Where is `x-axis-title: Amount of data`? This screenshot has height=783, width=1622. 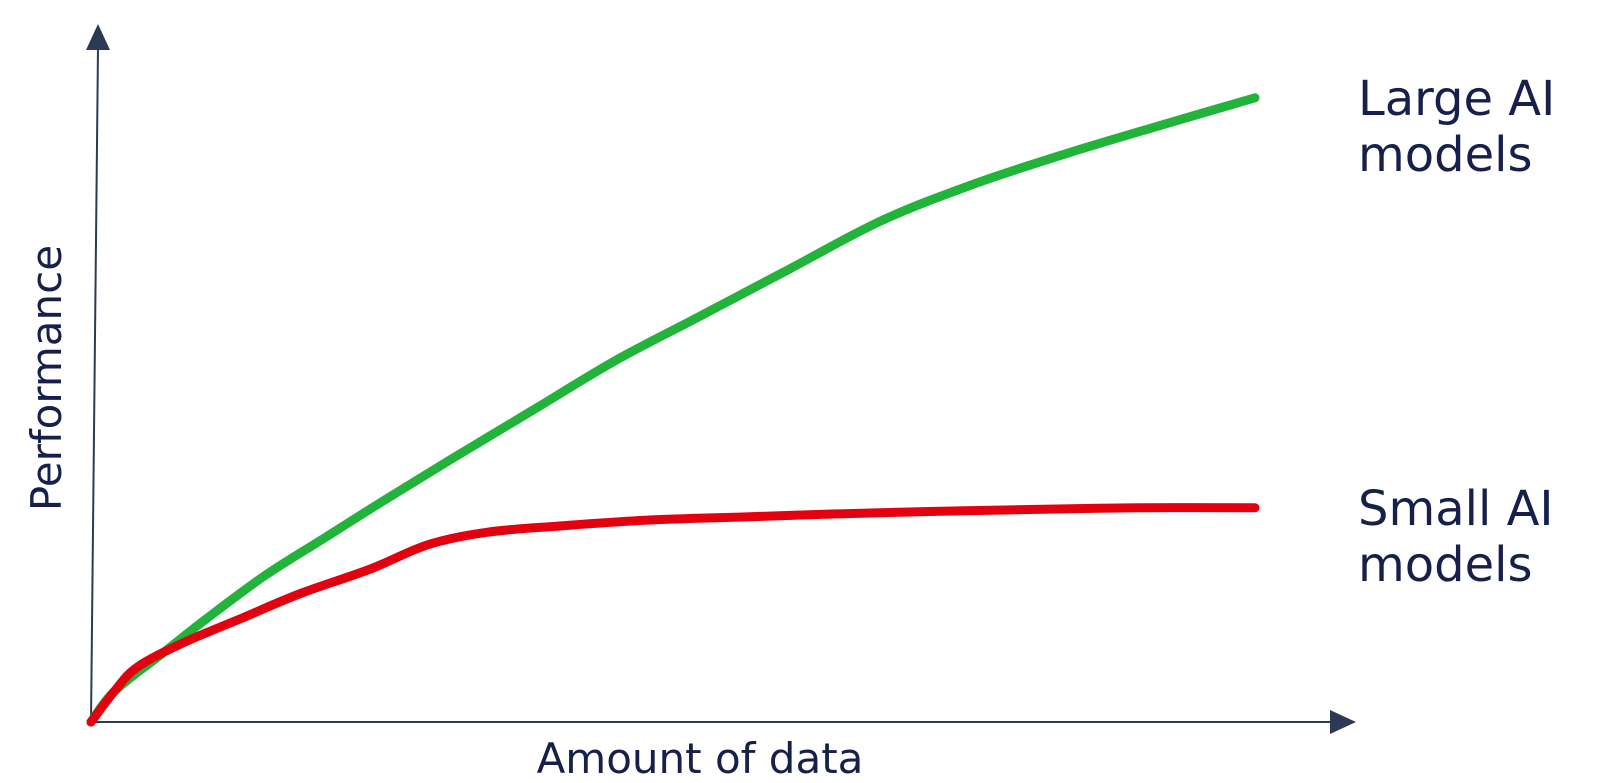
x-axis-title: Amount of data is located at coordinates (700, 758).